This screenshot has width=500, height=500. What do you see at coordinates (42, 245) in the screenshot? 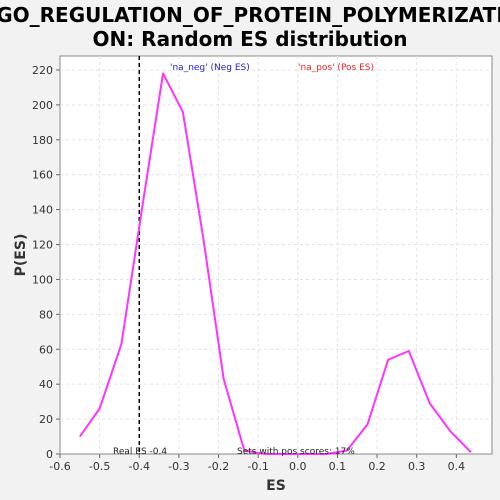
I see `y-tick-label: 120` at bounding box center [42, 245].